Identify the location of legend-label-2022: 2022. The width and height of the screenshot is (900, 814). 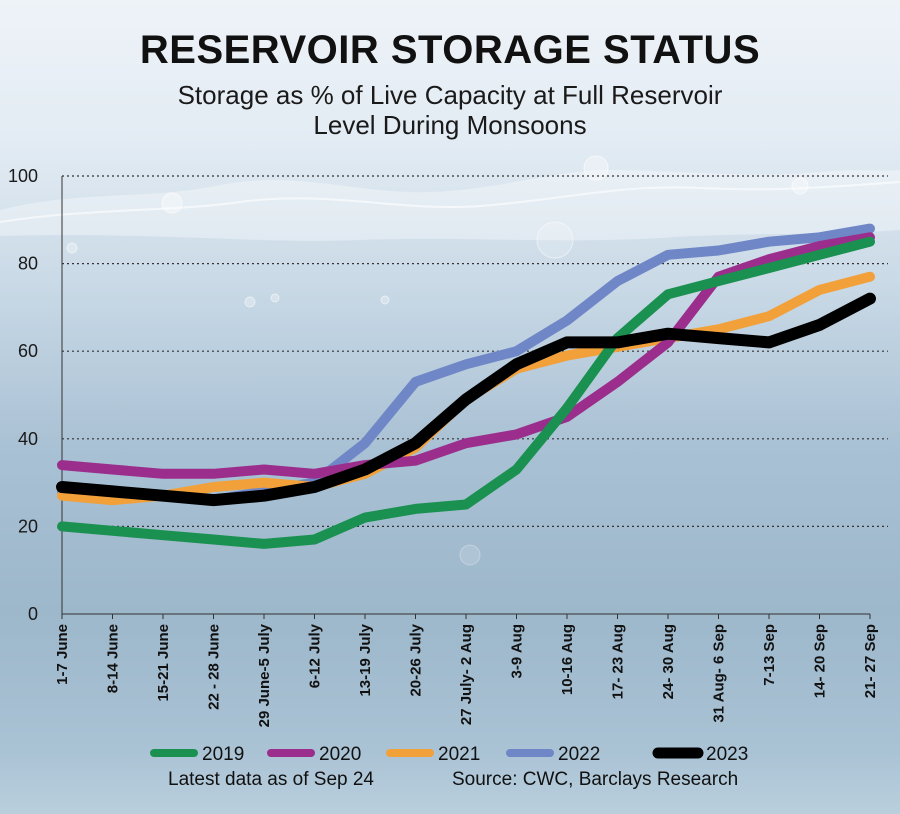
(579, 754).